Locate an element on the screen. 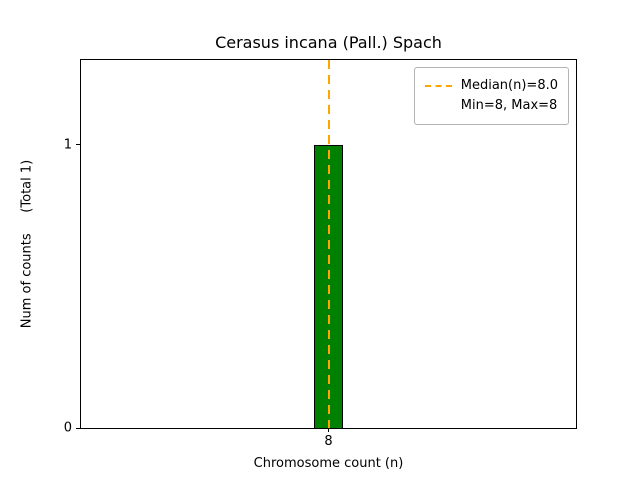 The width and height of the screenshot is (640, 480). y-axis-label: Num of counts (Total 1) is located at coordinates (27, 244).